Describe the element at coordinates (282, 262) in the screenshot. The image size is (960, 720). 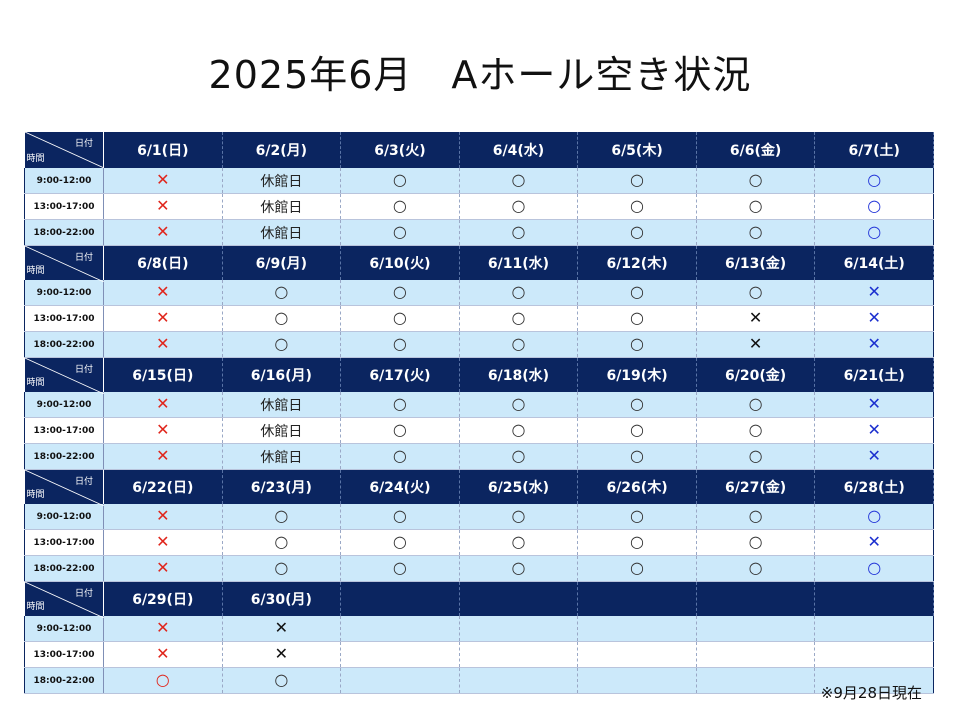
I see `date-header: 6/9(月)` at that location.